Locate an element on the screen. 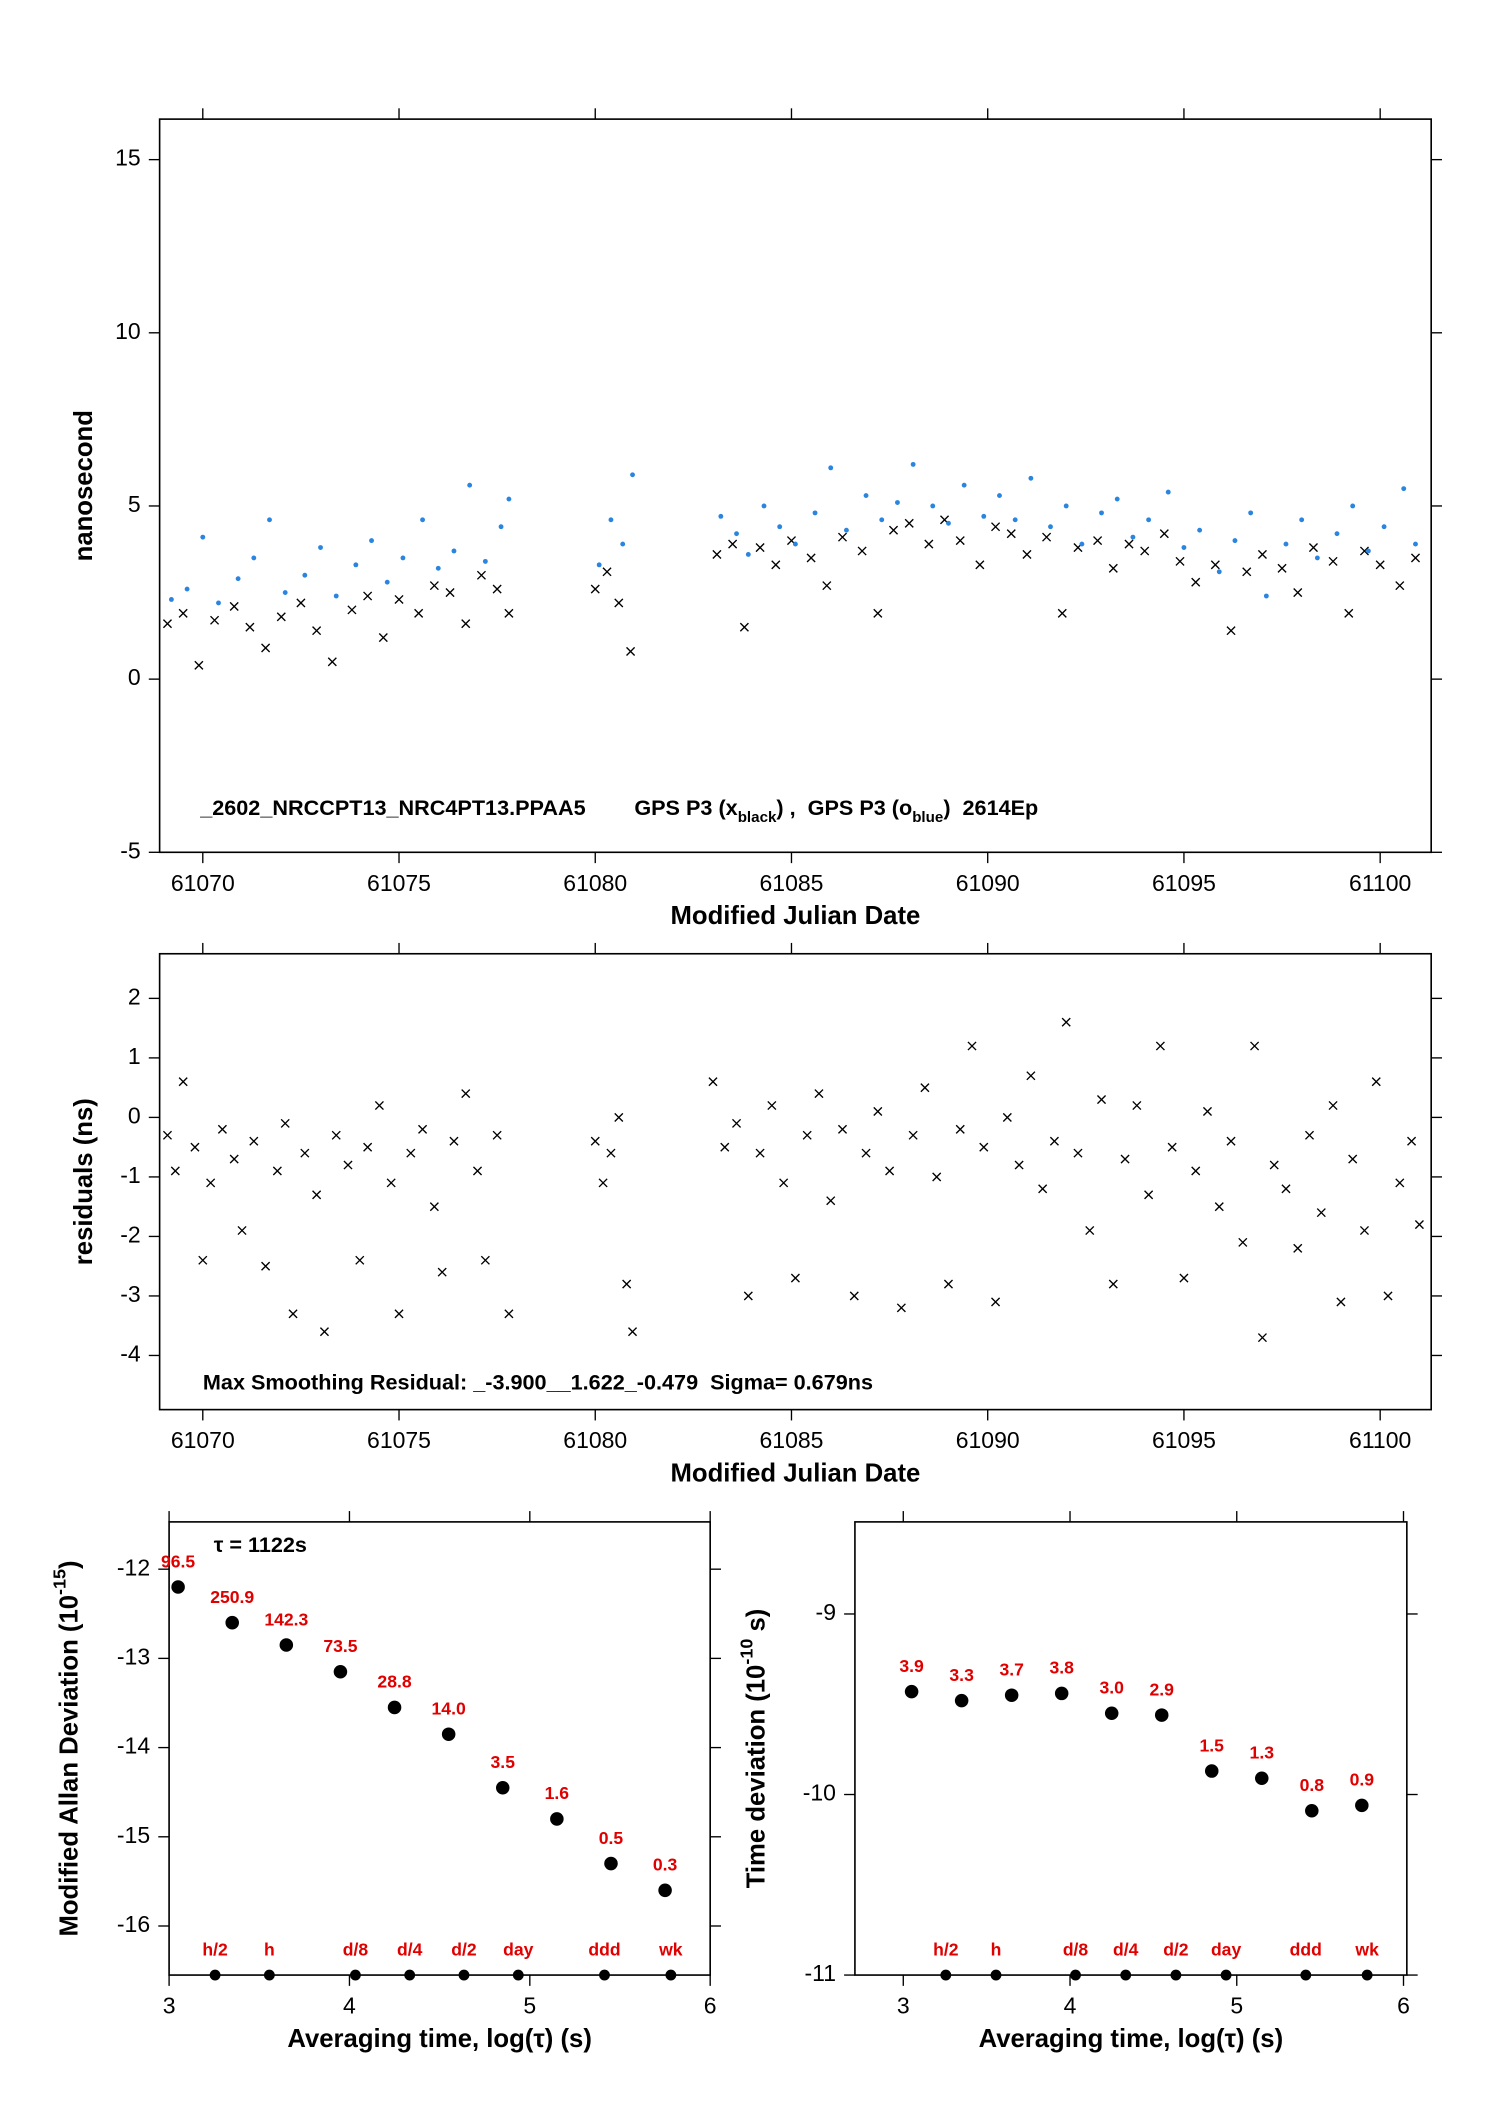  label-part: s) is located at coordinates (756, 1624).